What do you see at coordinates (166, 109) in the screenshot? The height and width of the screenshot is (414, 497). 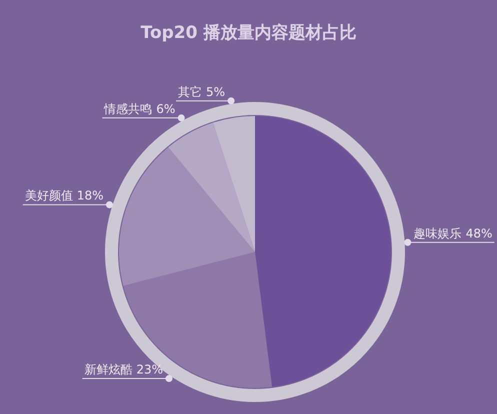 I see `data-label: 6%` at bounding box center [166, 109].